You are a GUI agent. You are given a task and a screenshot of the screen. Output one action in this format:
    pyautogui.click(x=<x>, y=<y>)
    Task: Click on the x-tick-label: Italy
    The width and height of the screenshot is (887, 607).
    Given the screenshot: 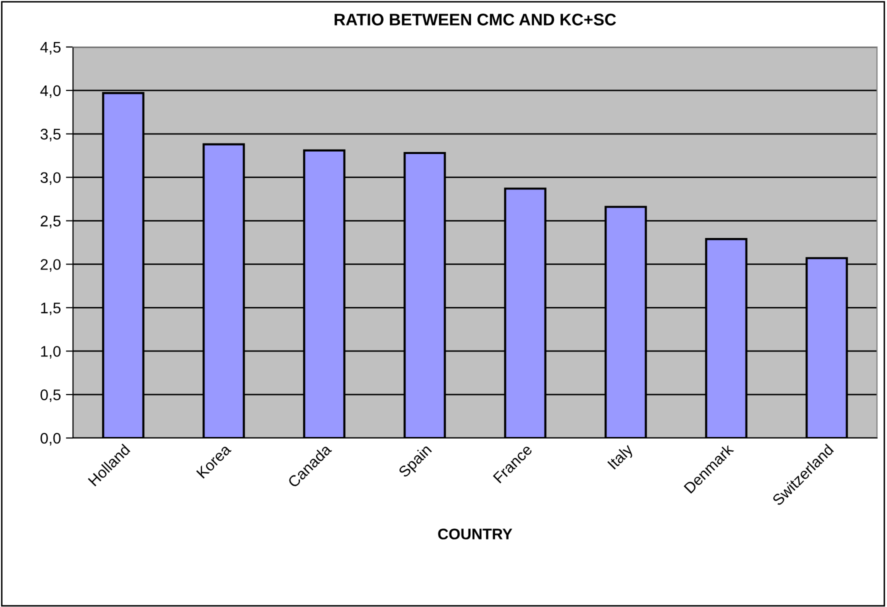 What is the action you would take?
    pyautogui.click(x=621, y=457)
    